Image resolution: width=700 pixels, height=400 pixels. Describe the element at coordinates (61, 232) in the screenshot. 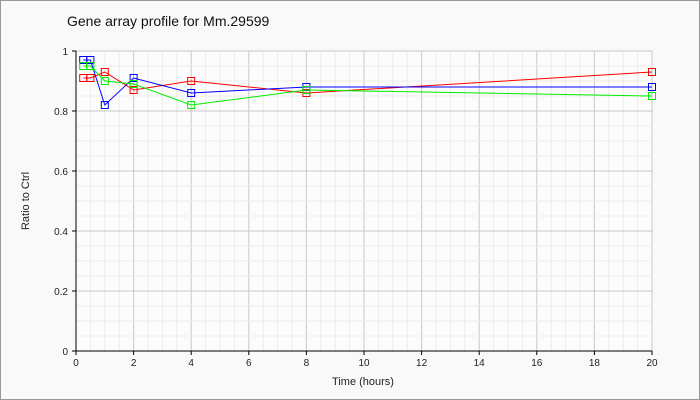

I see `y-tick-label: 0.4` at that location.